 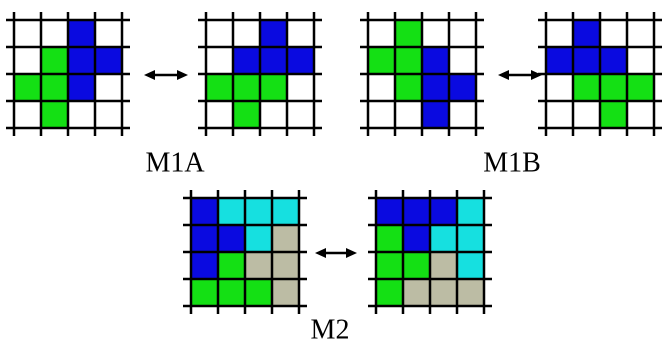 I want to click on label: M2, so click(x=330, y=329).